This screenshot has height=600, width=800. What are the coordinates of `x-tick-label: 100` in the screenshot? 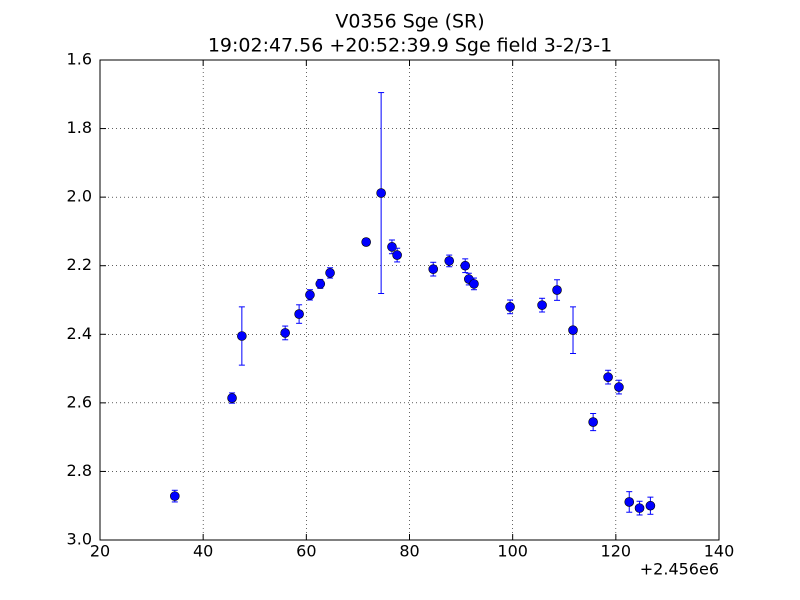 It's located at (512, 551).